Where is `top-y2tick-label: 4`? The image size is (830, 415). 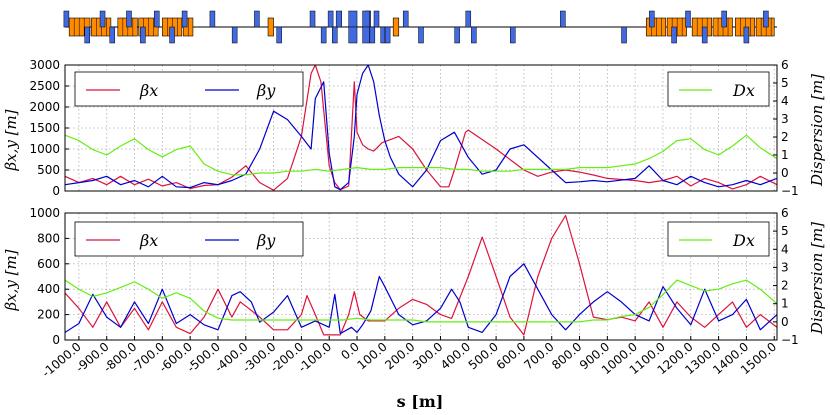 top-y2tick-label: 4 is located at coordinates (785, 101).